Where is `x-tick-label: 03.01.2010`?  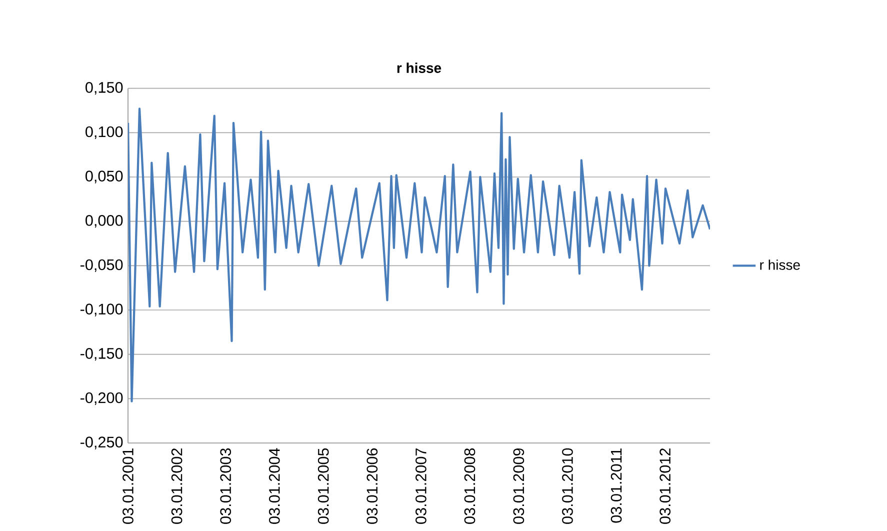 x-tick-label: 03.01.2010 is located at coordinates (567, 486).